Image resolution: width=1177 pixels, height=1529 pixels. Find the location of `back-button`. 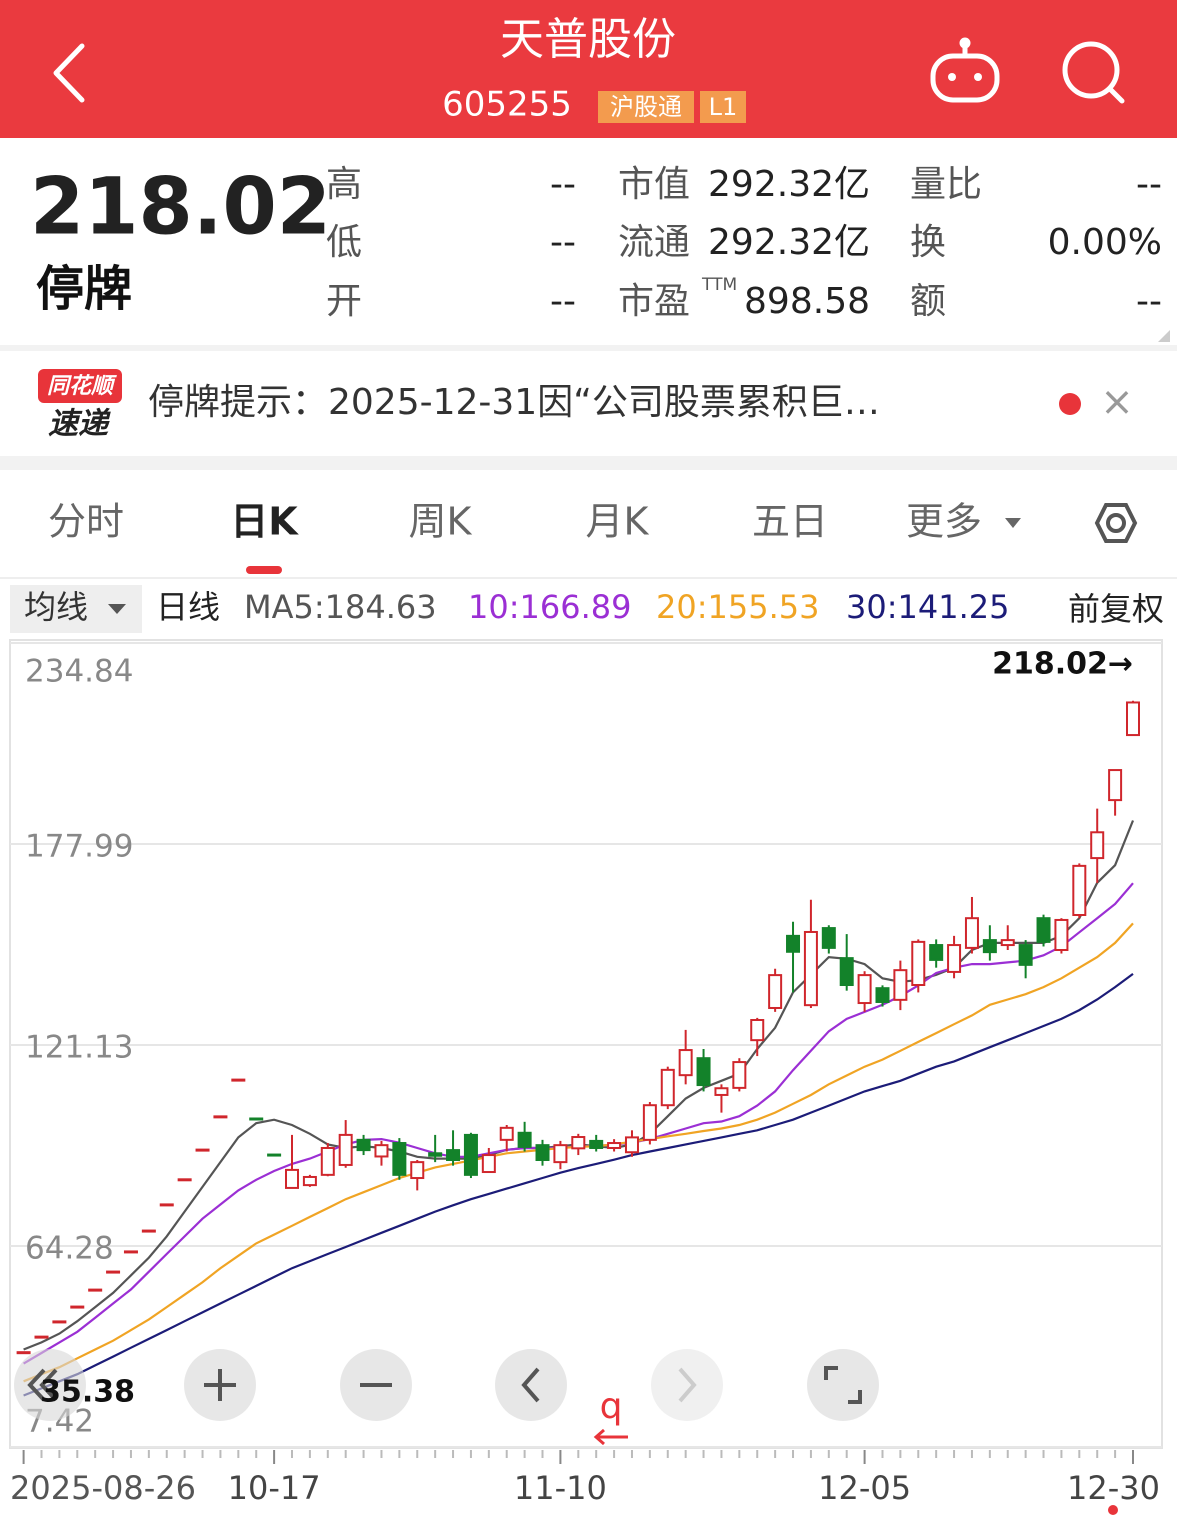

back-button is located at coordinates (69, 73).